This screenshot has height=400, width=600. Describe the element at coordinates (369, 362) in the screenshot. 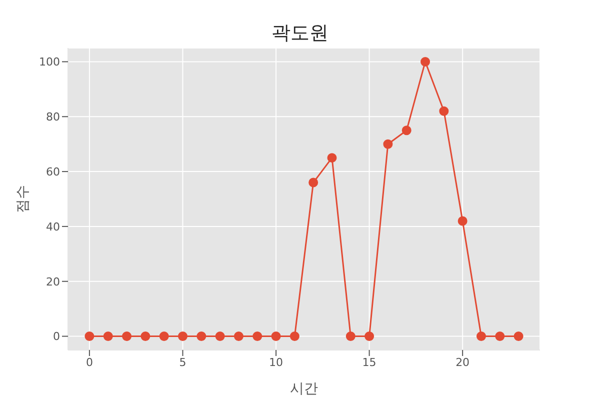

I see `x-tick-label: 15` at that location.